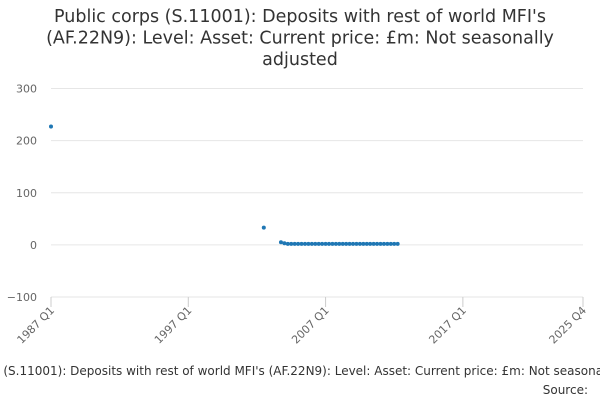 This screenshot has height=400, width=600. What do you see at coordinates (447, 325) in the screenshot?
I see `x-tick-label: 2017 Q1` at bounding box center [447, 325].